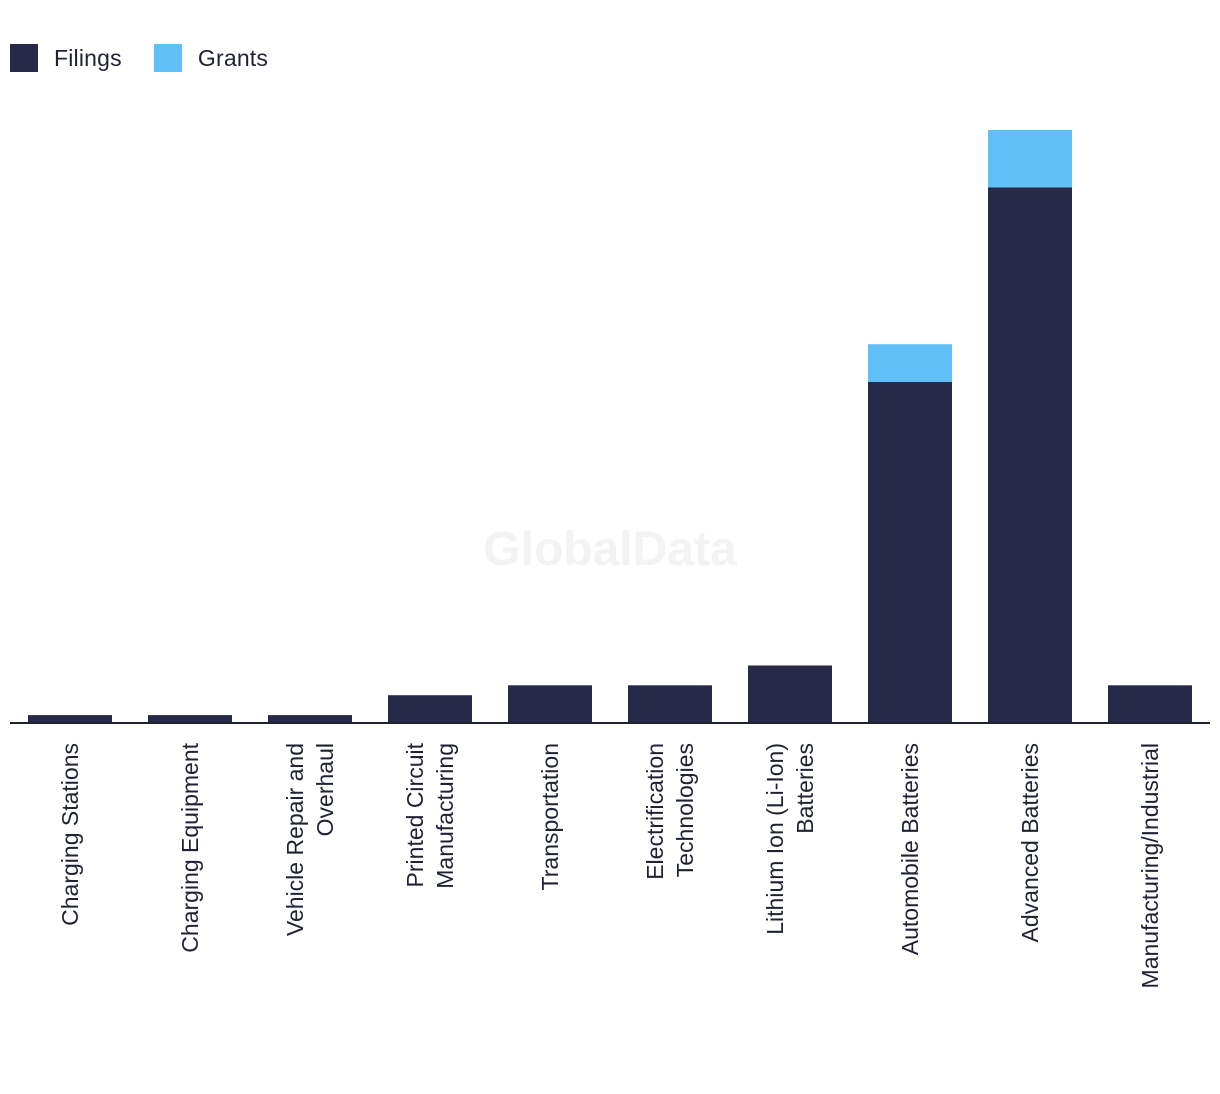 The width and height of the screenshot is (1220, 1094). Describe the element at coordinates (70, 719) in the screenshot. I see `bar-filings-charging-stations` at that location.